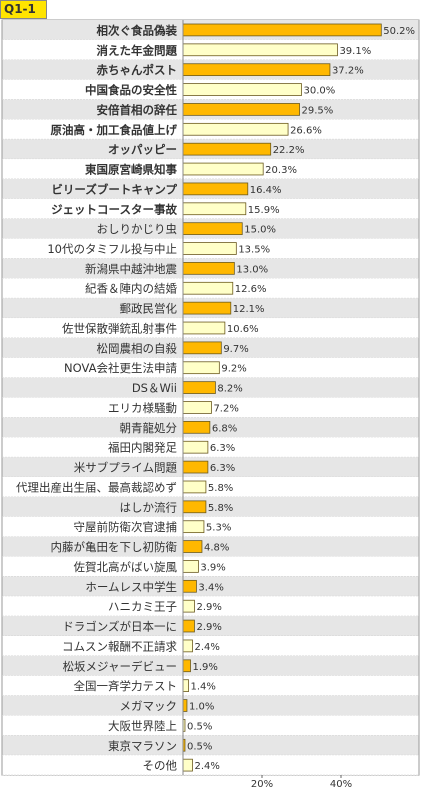  I want to click on category-label: 赤ちゃんポスト, so click(137, 70).